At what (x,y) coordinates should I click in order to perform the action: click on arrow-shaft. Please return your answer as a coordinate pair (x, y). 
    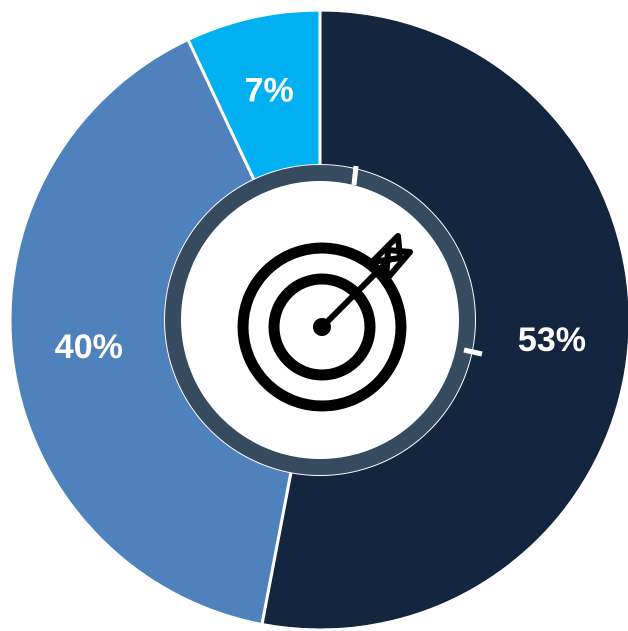
    Looking at the image, I should click on (356, 293).